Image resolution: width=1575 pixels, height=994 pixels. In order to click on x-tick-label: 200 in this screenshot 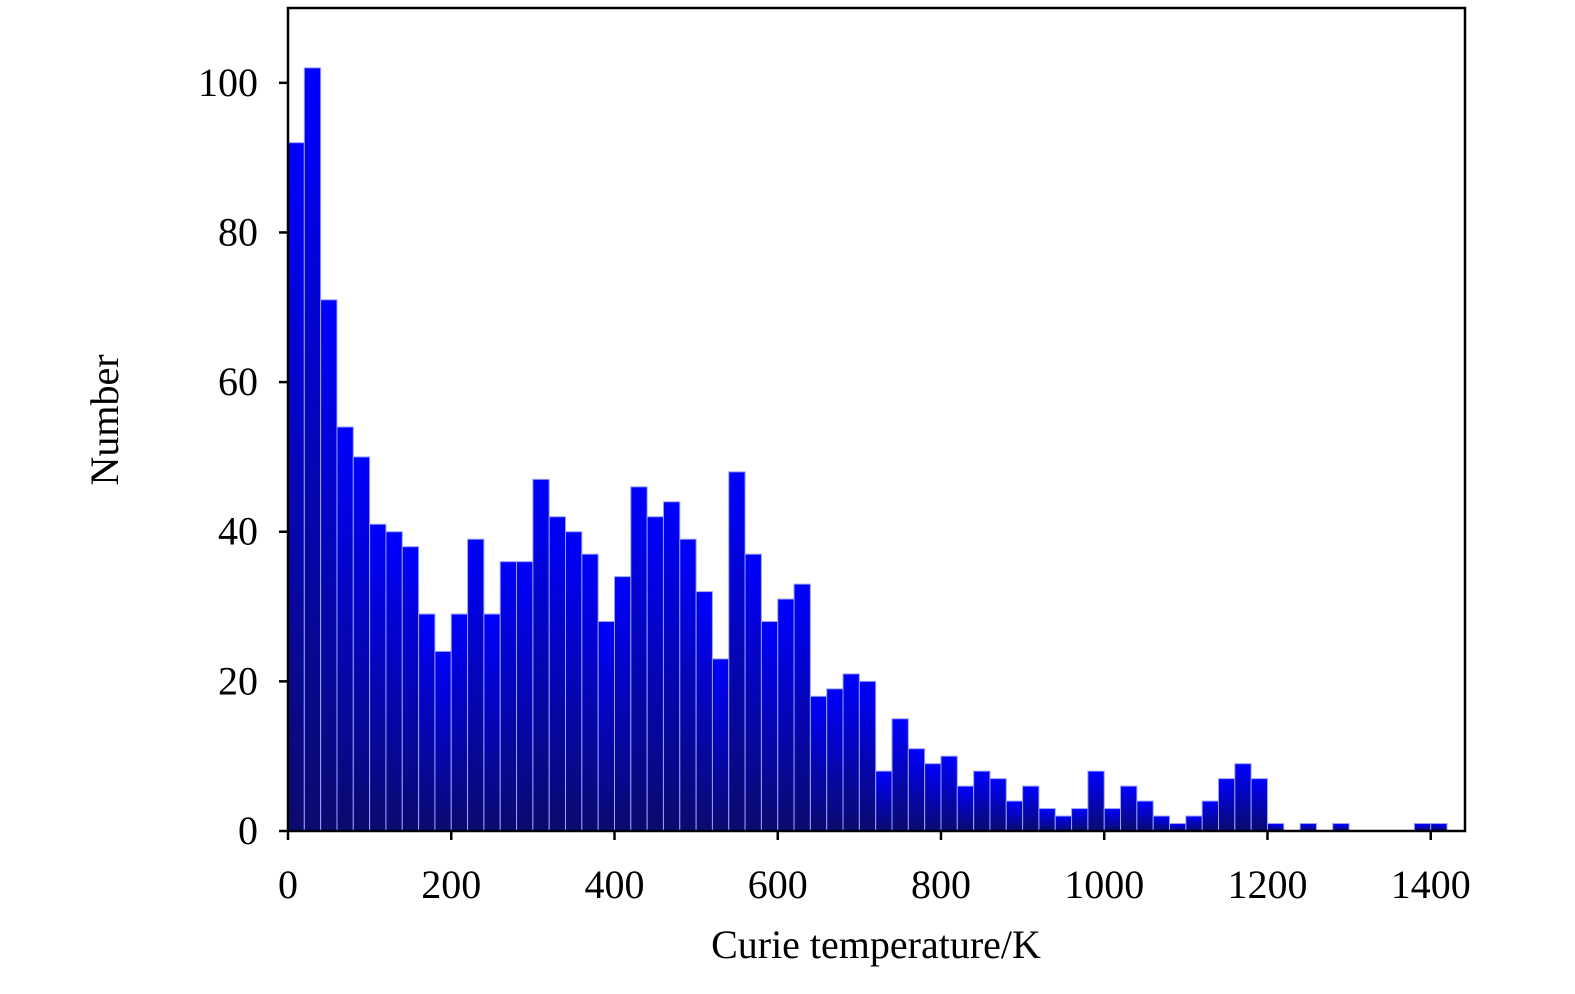, I will do `click(451, 884)`.